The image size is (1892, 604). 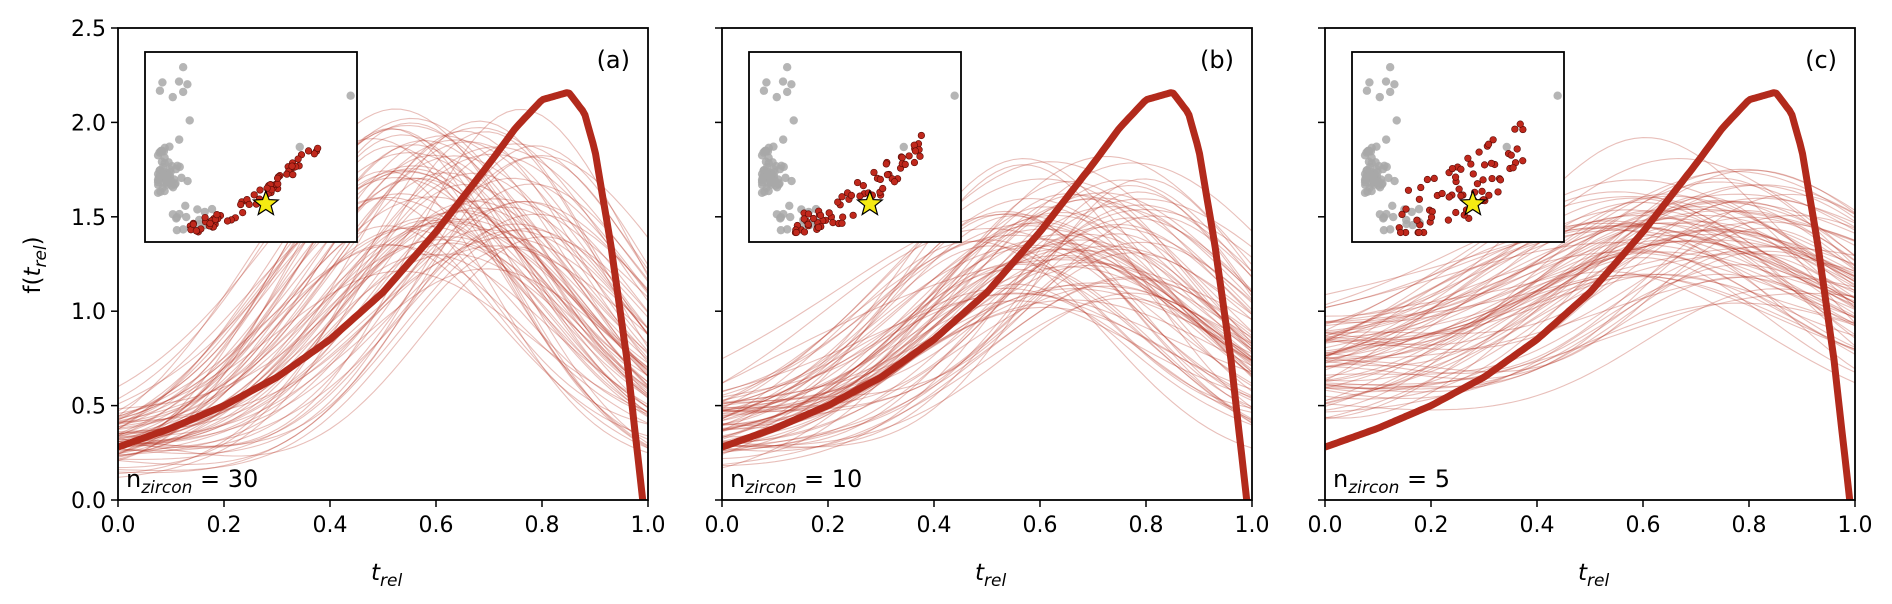 I want to click on inset-scatter, so click(x=855, y=147).